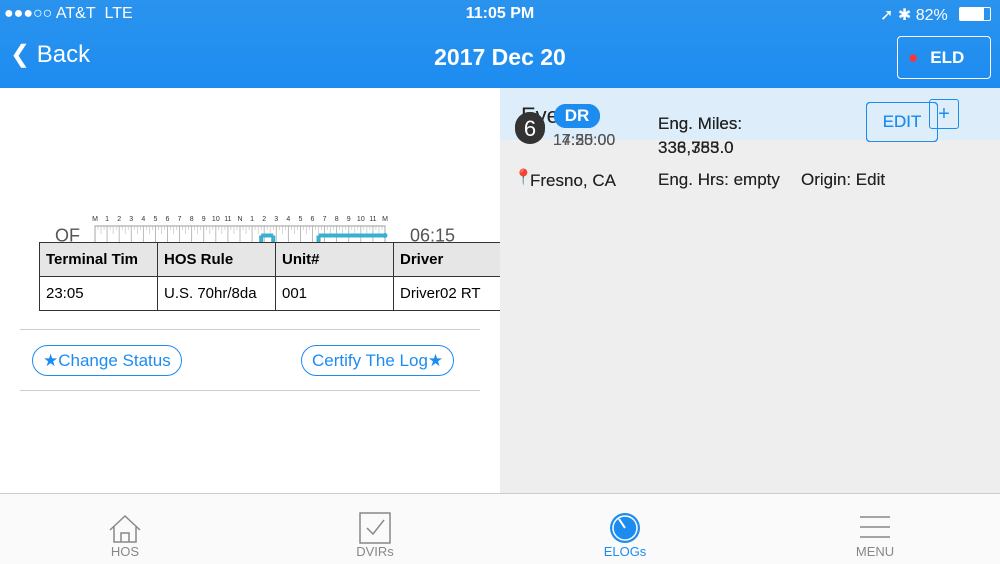 The height and width of the screenshot is (564, 1000). Describe the element at coordinates (125, 528) in the screenshot. I see `home-icon` at that location.